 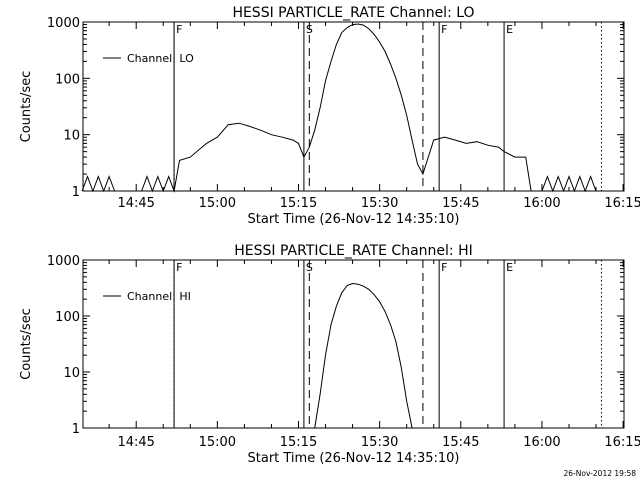 I want to click on series-line, so click(x=363, y=355).